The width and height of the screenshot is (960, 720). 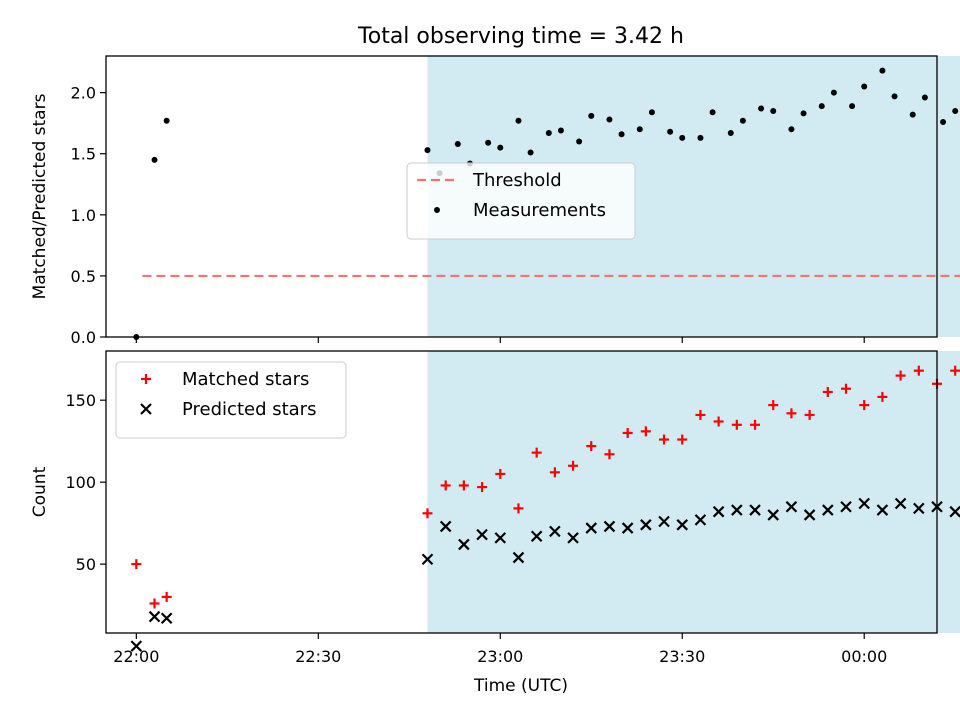 What do you see at coordinates (245, 379) in the screenshot?
I see `legend-label: Matched stars` at bounding box center [245, 379].